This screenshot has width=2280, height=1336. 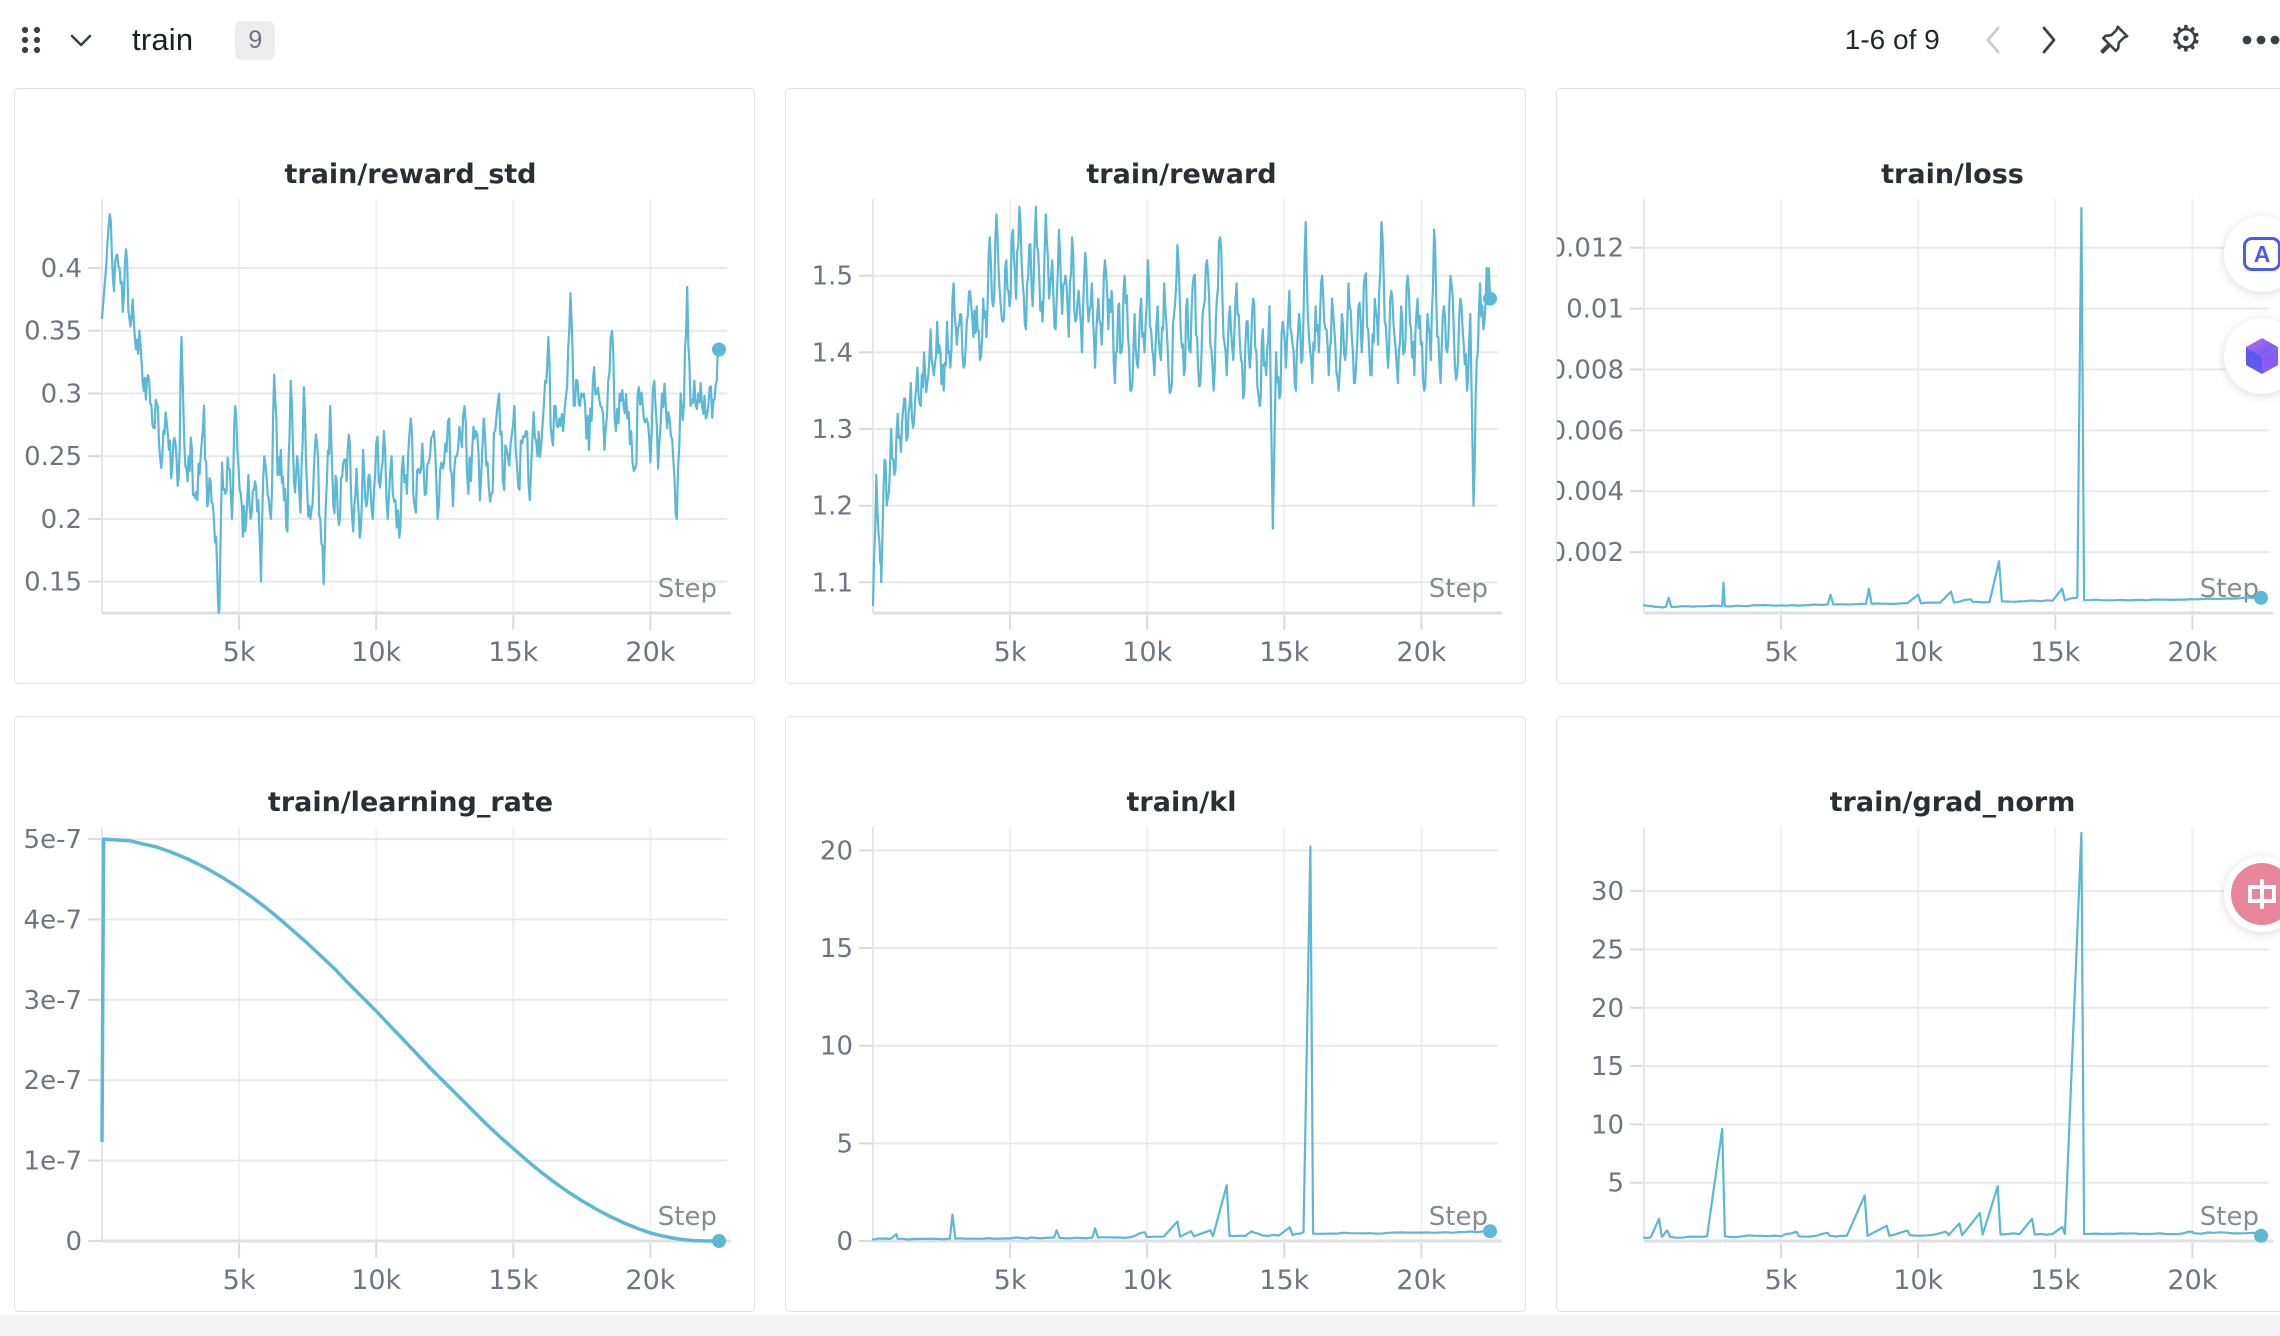 I want to click on drag-handle-icon, so click(x=31, y=40).